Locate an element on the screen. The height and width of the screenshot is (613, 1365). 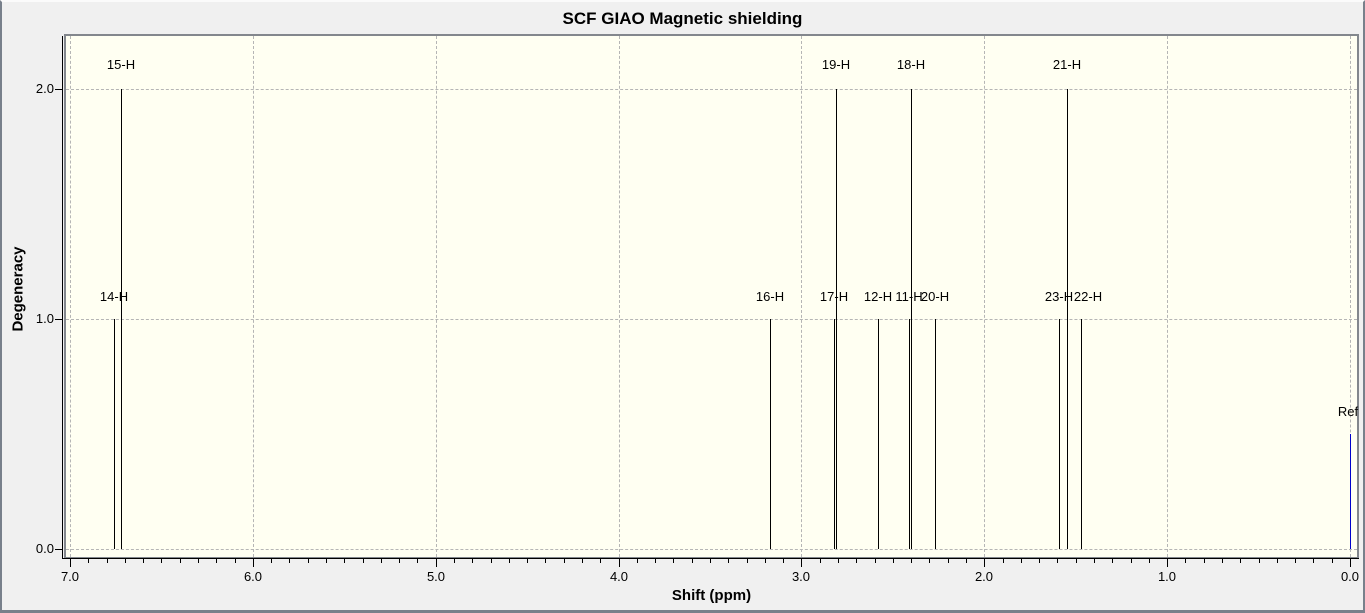
x-tick-label: 0.0 is located at coordinates (1350, 576).